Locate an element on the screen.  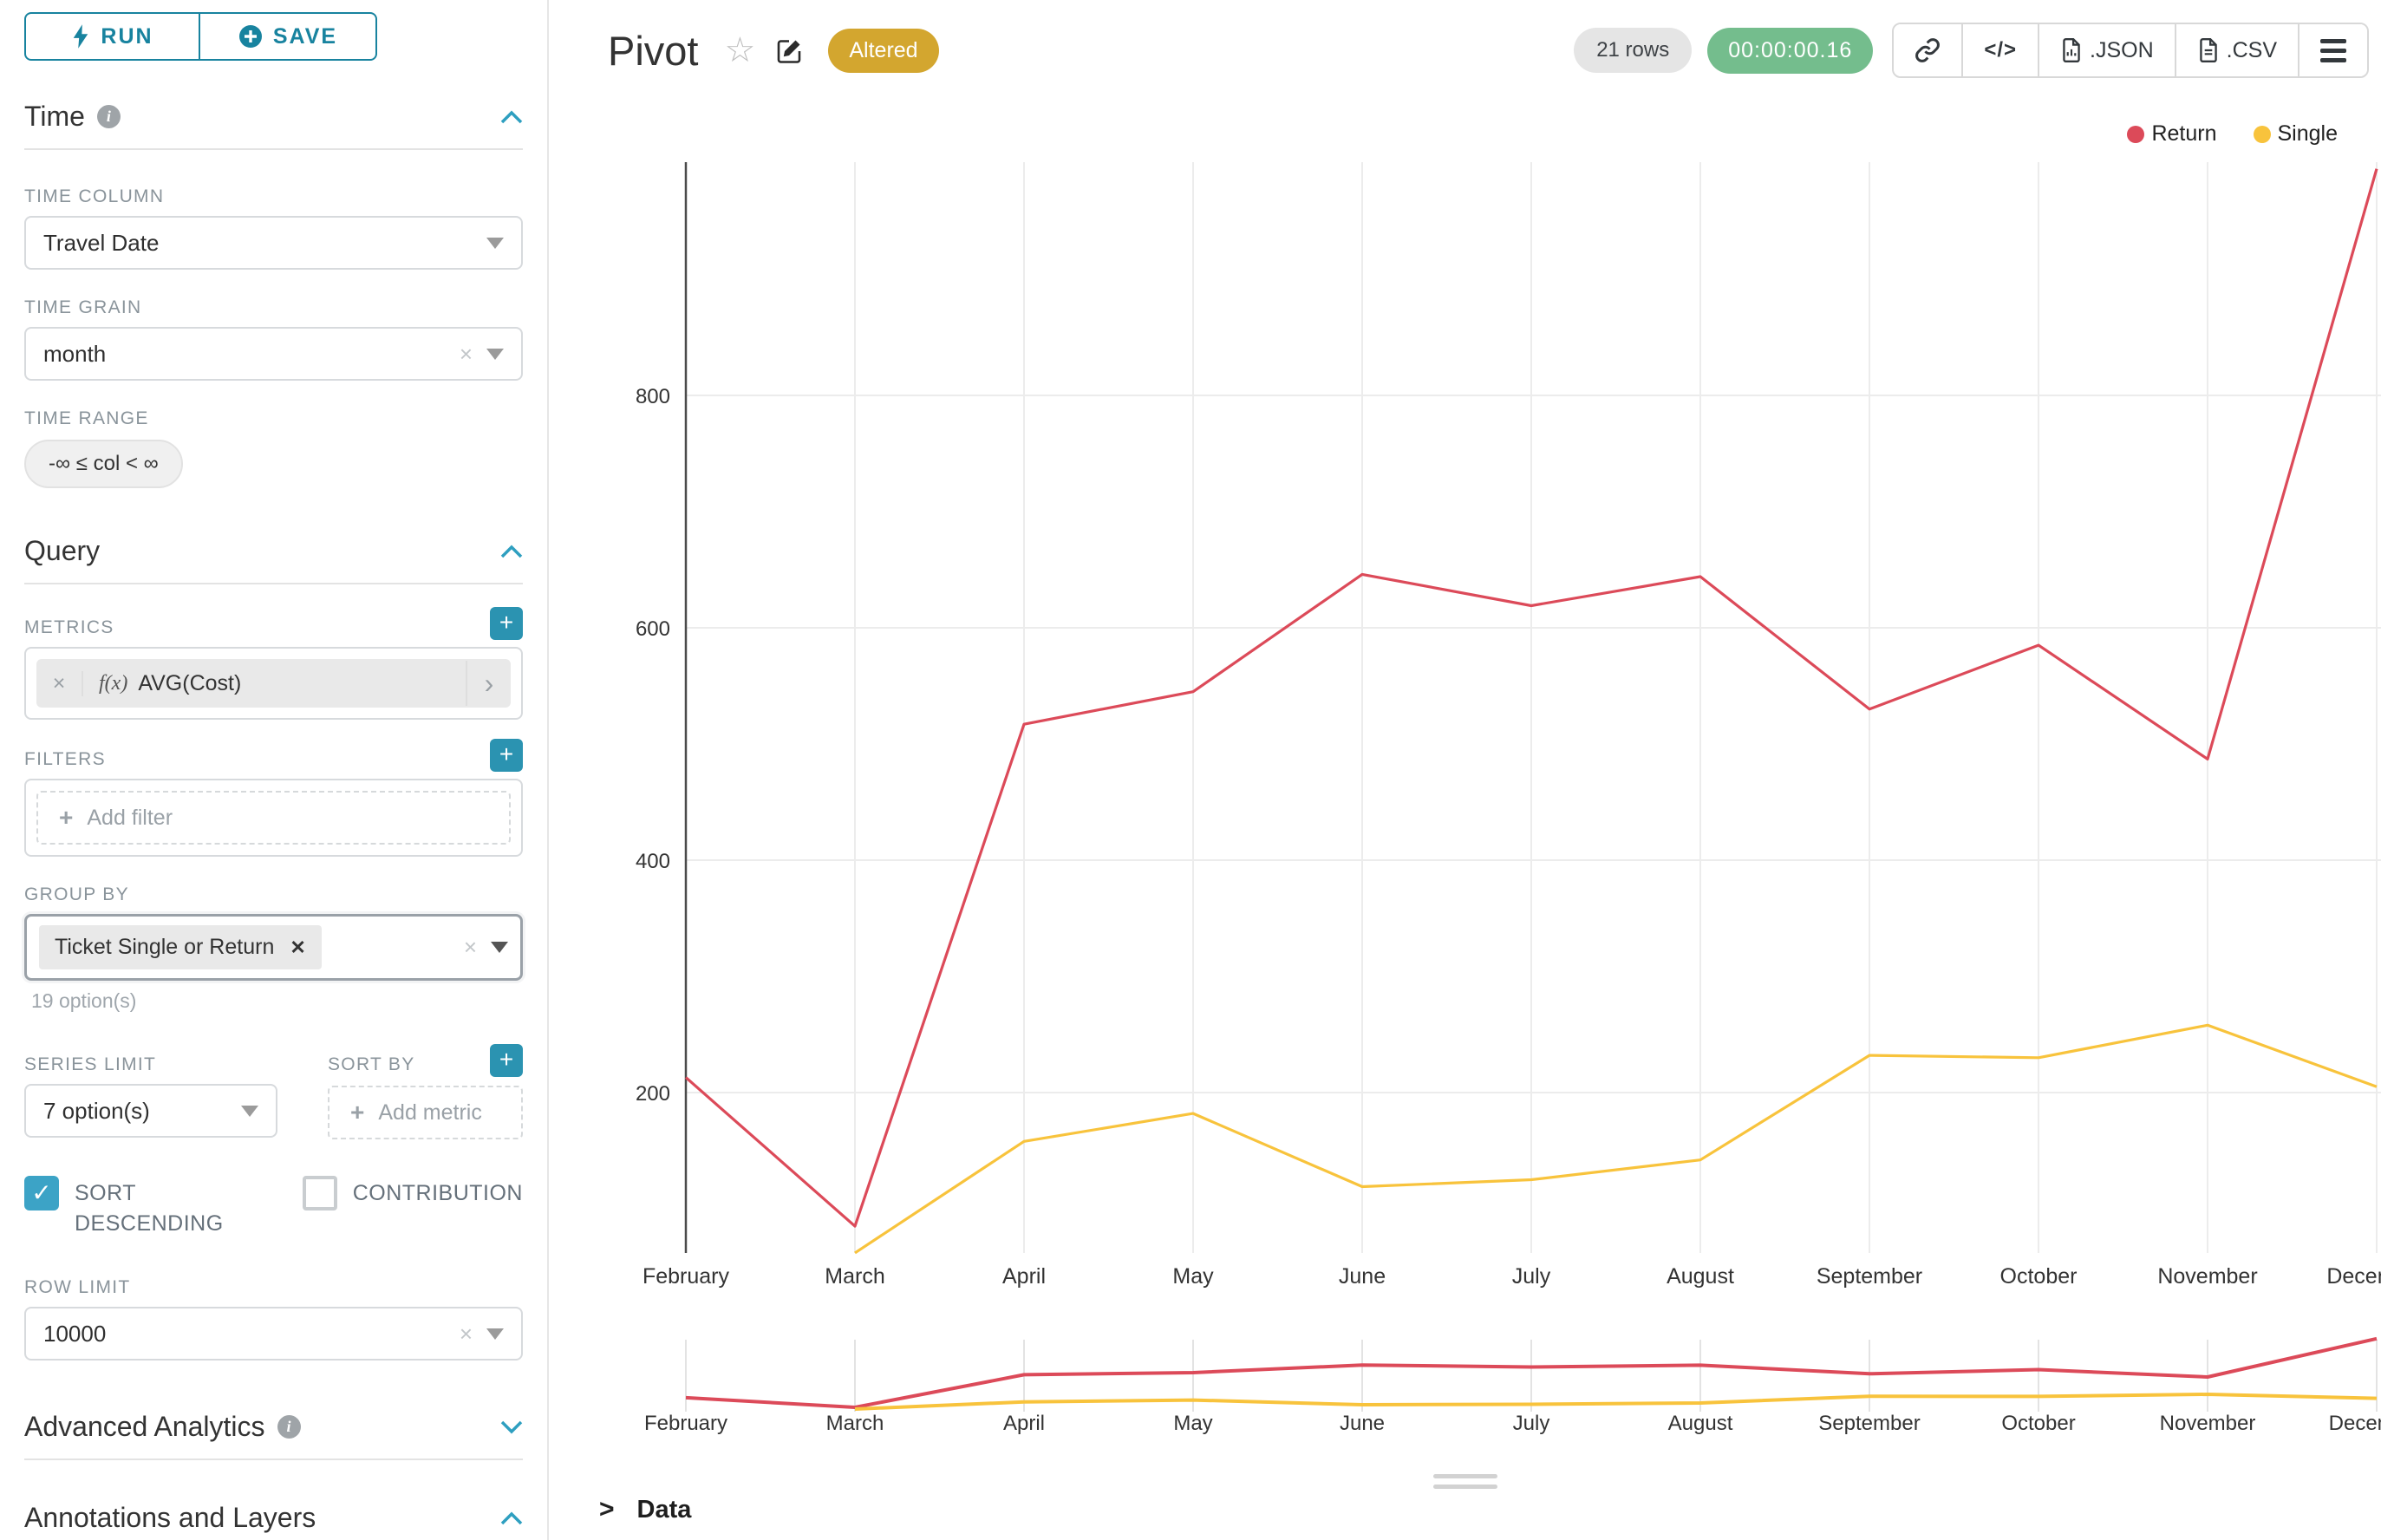
add-filter-button: + Add filter is located at coordinates (274, 818).